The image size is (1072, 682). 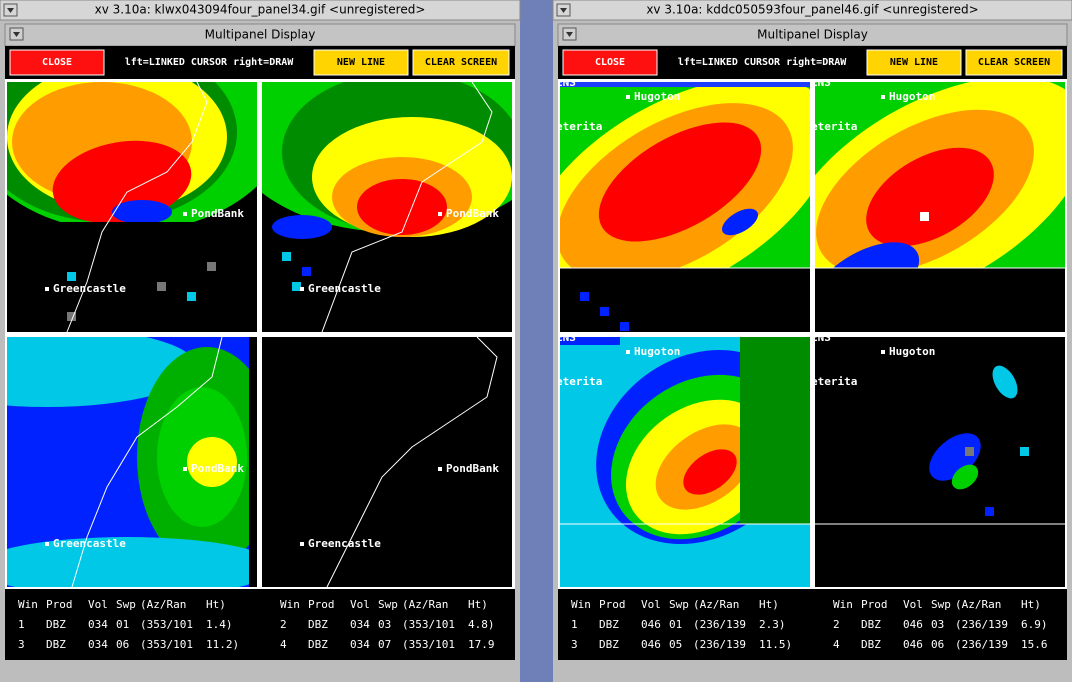 What do you see at coordinates (428, 644) in the screenshot?
I see `table-cell: (353/101` at bounding box center [428, 644].